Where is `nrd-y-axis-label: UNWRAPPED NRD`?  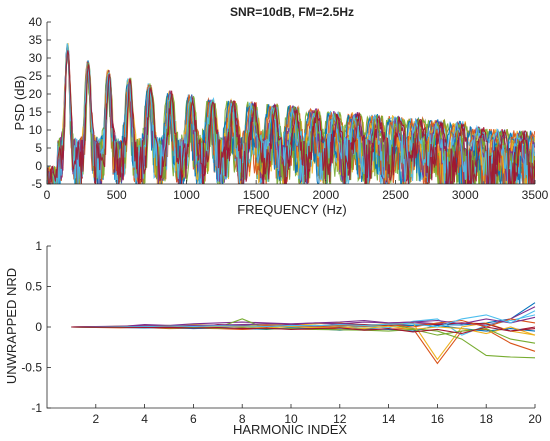
nrd-y-axis-label: UNWRAPPED NRD is located at coordinates (11, 326).